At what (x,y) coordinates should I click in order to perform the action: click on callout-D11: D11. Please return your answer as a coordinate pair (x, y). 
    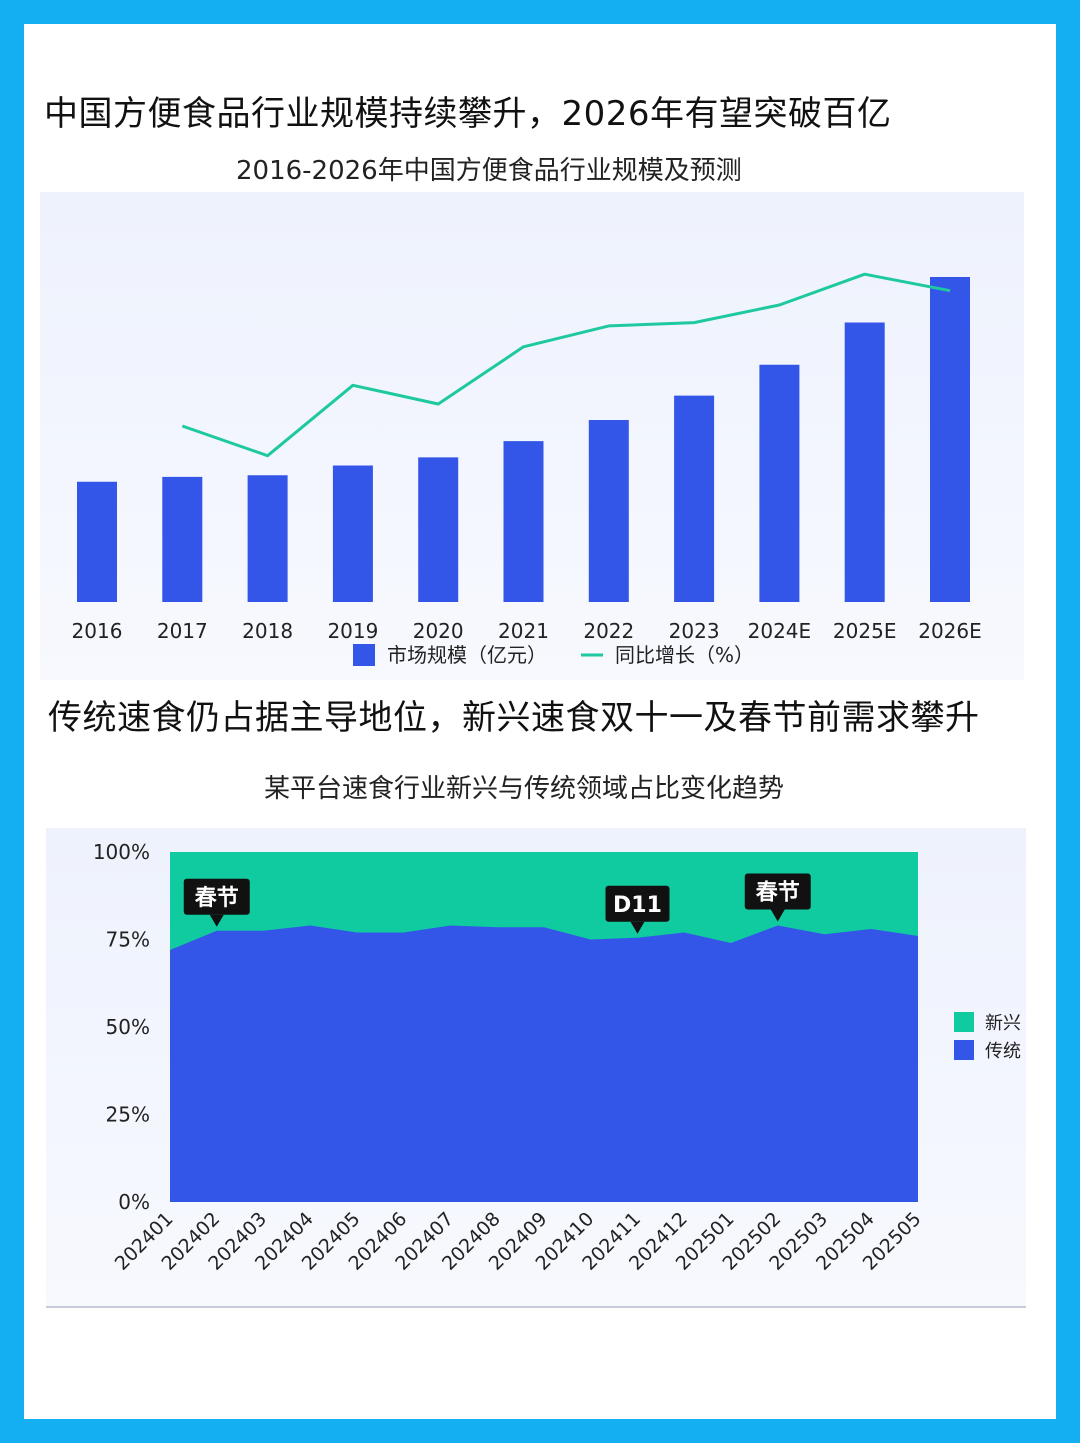
    Looking at the image, I should click on (637, 909).